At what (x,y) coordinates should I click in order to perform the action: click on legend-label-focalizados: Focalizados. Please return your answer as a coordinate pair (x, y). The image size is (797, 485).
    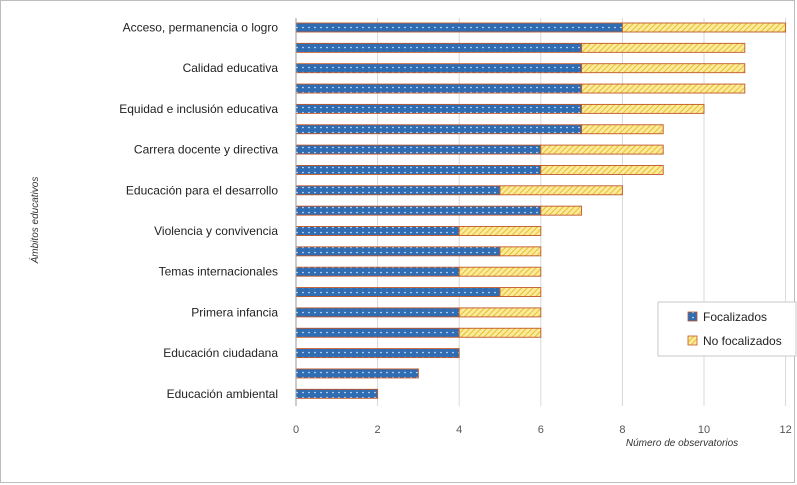
    Looking at the image, I should click on (735, 317).